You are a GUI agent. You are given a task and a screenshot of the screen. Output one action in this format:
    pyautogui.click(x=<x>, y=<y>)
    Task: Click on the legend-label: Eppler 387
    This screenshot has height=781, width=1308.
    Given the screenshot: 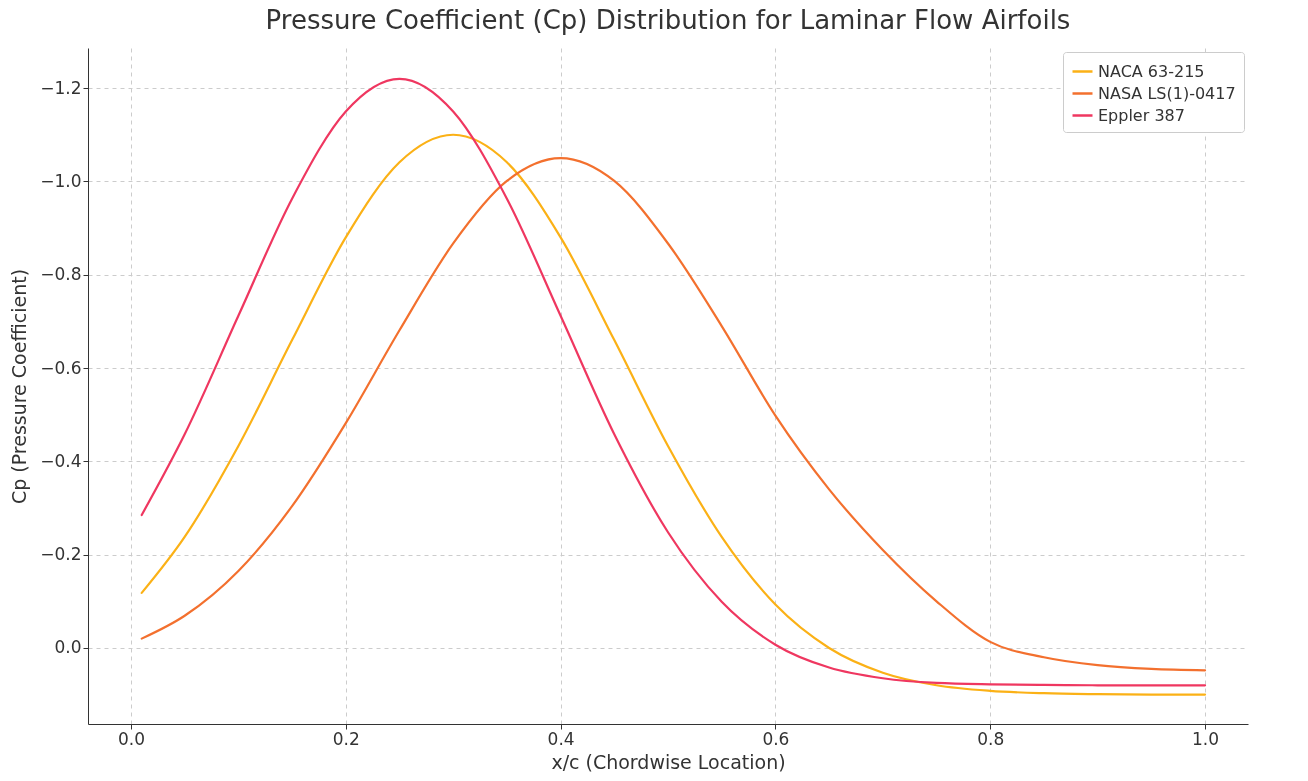 What is the action you would take?
    pyautogui.click(x=1141, y=115)
    